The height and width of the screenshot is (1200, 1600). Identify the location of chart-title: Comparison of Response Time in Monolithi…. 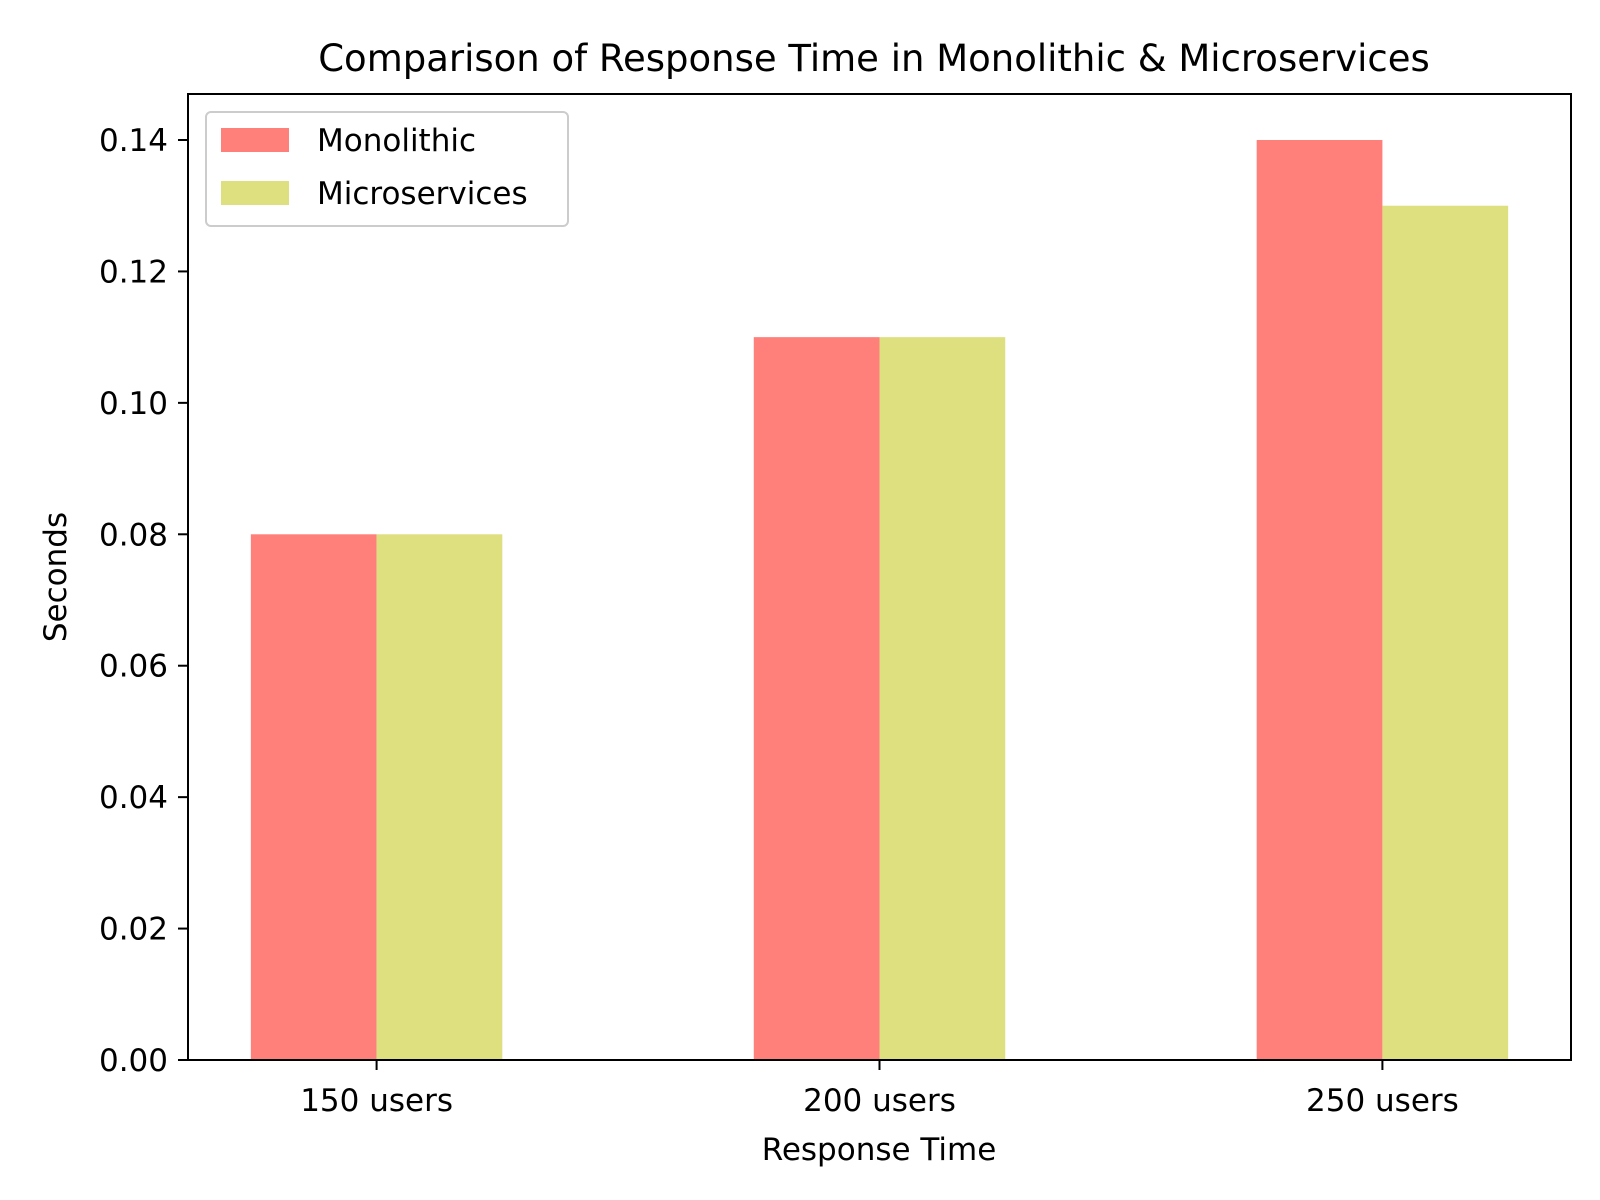
(874, 58).